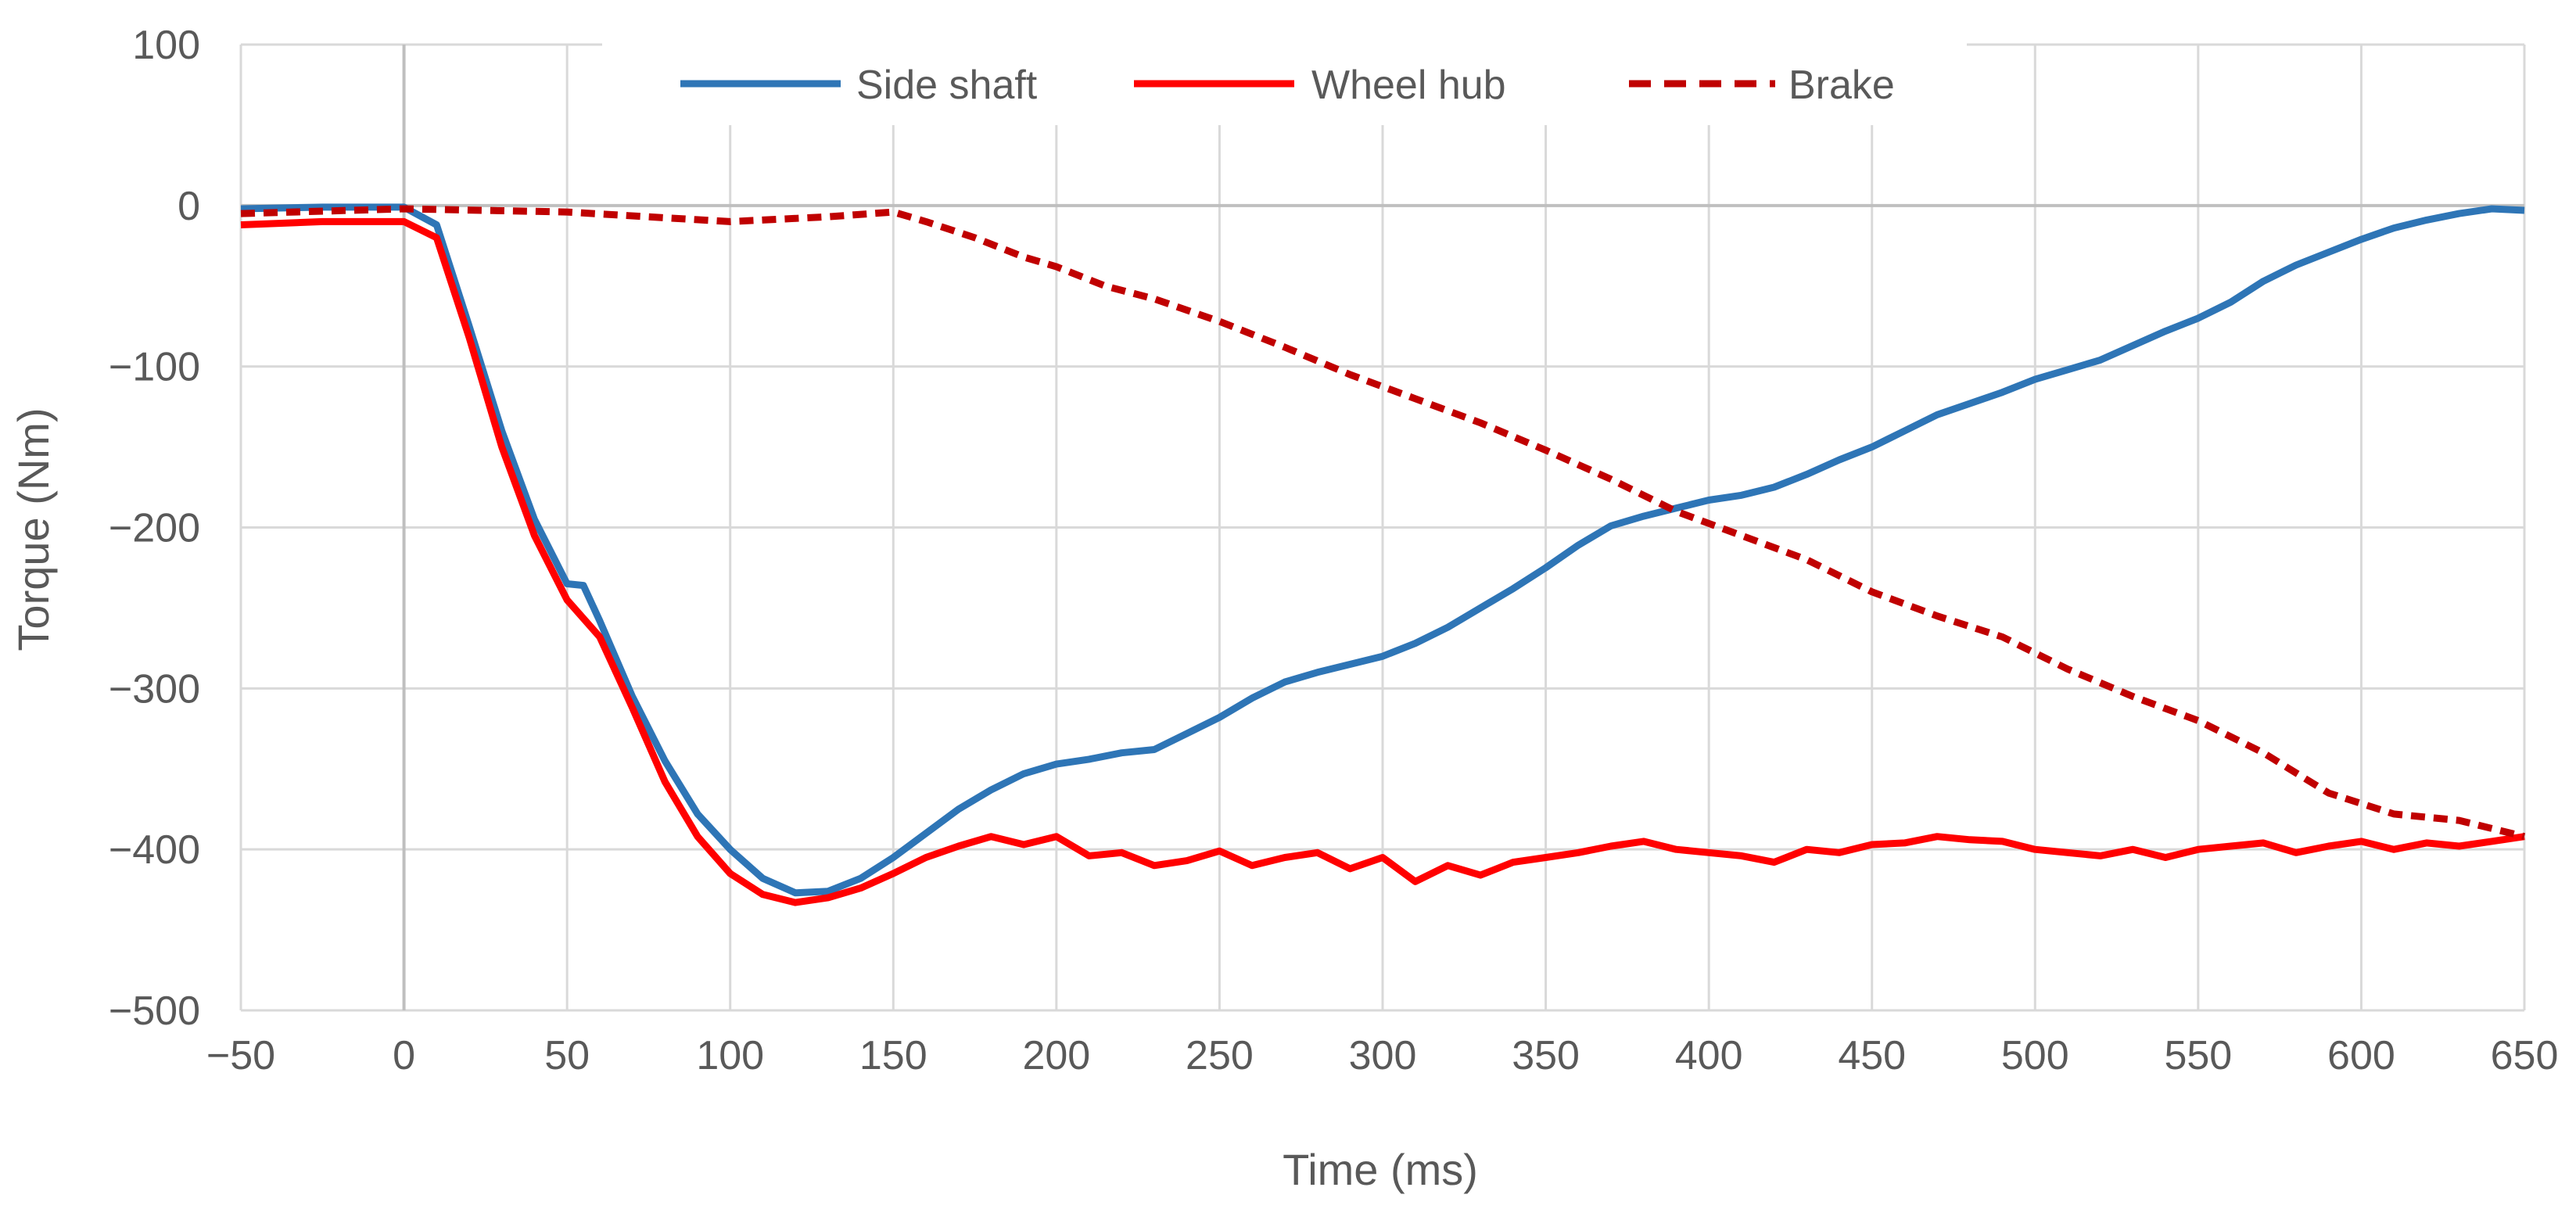 The image size is (2576, 1209). What do you see at coordinates (1056, 1055) in the screenshot?
I see `x-tick-label: 200` at bounding box center [1056, 1055].